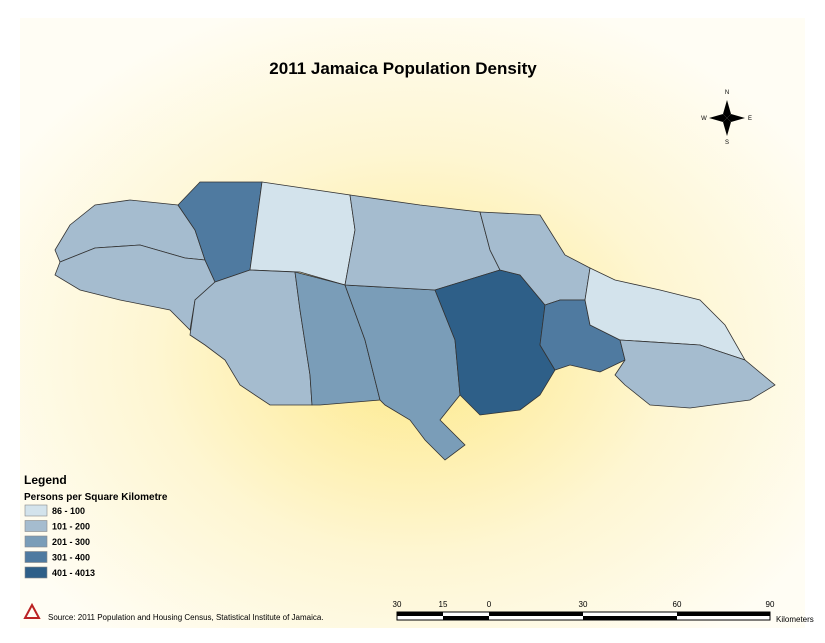 This screenshot has height=643, width=825. I want to click on scale-label: 90, so click(770, 604).